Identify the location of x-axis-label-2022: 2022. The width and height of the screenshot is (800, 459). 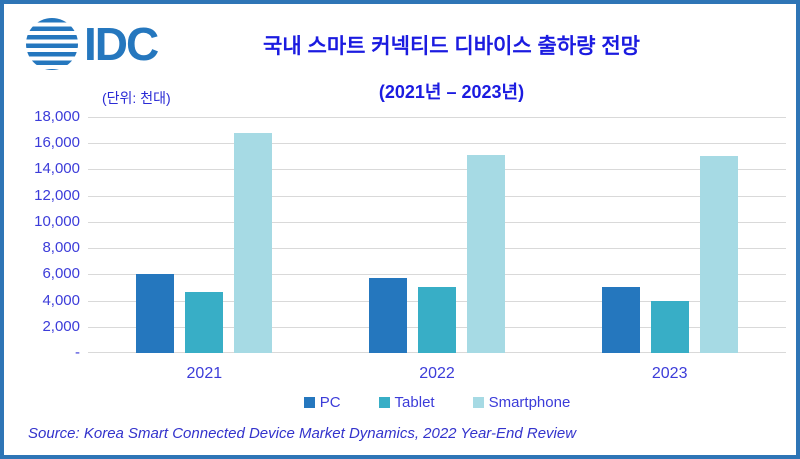
(437, 373).